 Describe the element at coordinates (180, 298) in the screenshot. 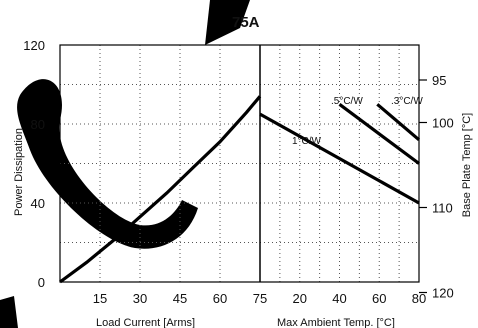

I see `x-tick-label: 45` at that location.